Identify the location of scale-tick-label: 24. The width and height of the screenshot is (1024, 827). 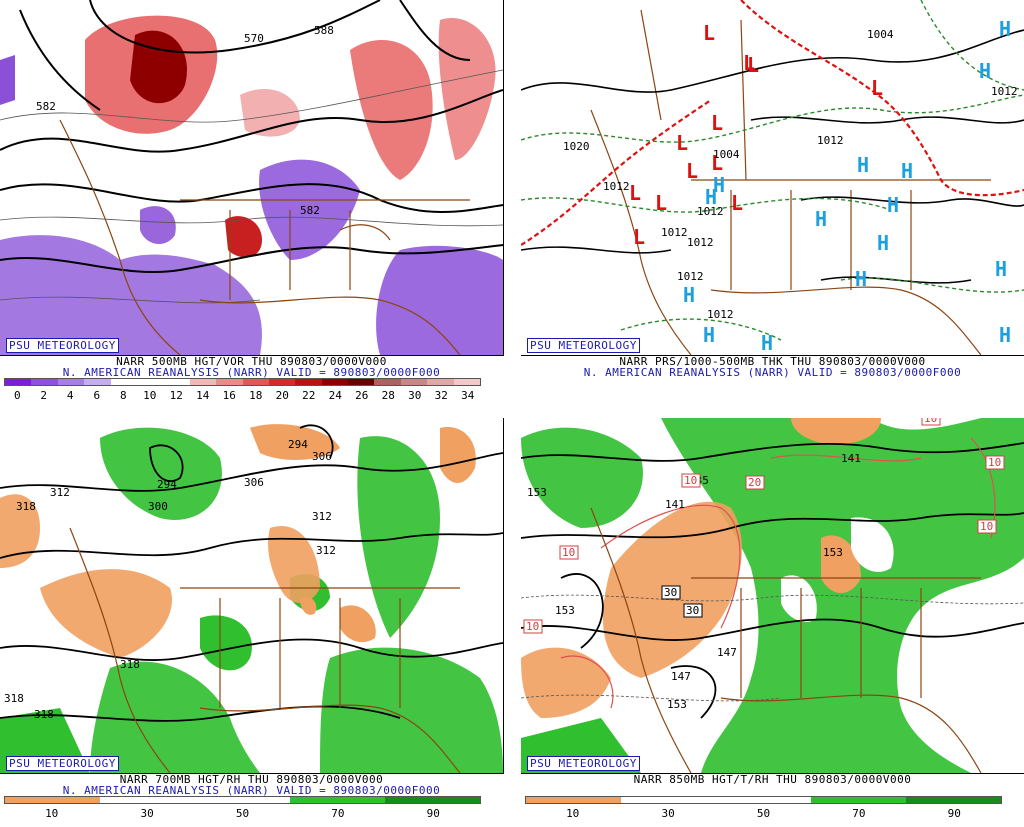
(335, 395).